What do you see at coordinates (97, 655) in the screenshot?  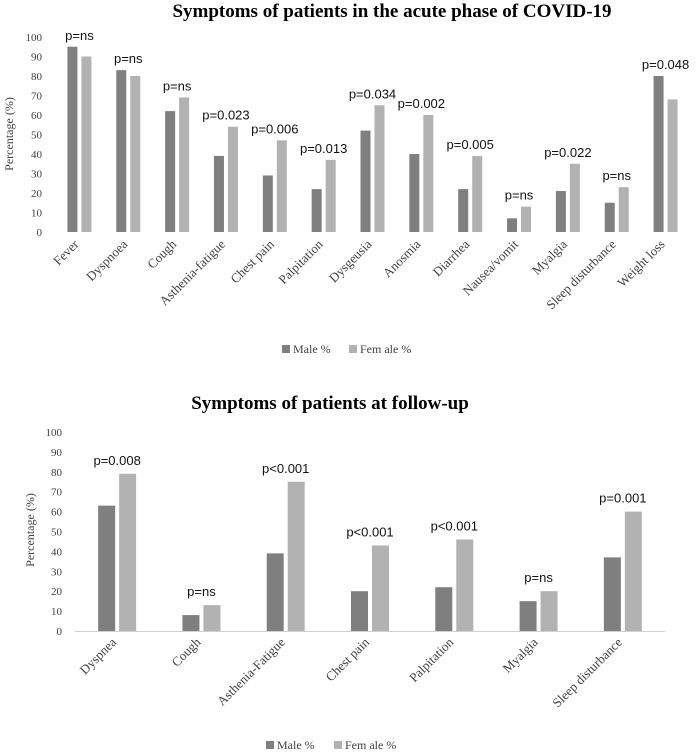 I see `category-label: Dyspnea` at bounding box center [97, 655].